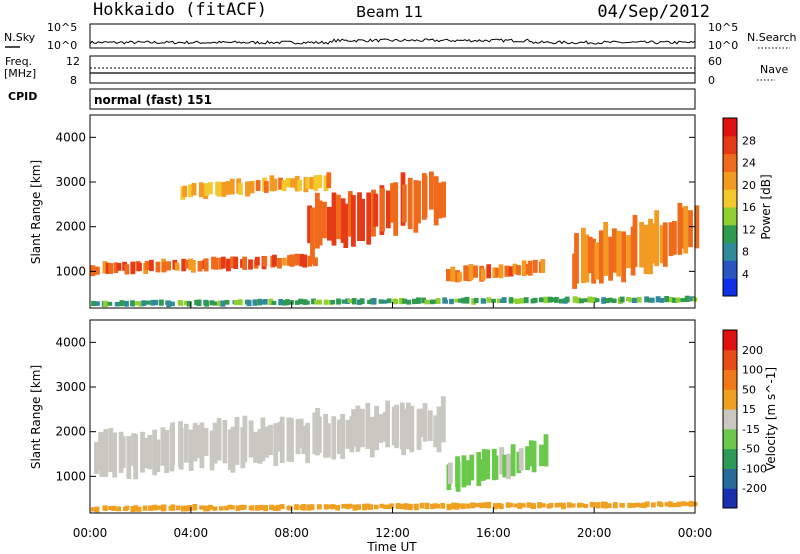 The height and width of the screenshot is (554, 800). I want to click on beam-label: Beam 11, so click(389, 12).